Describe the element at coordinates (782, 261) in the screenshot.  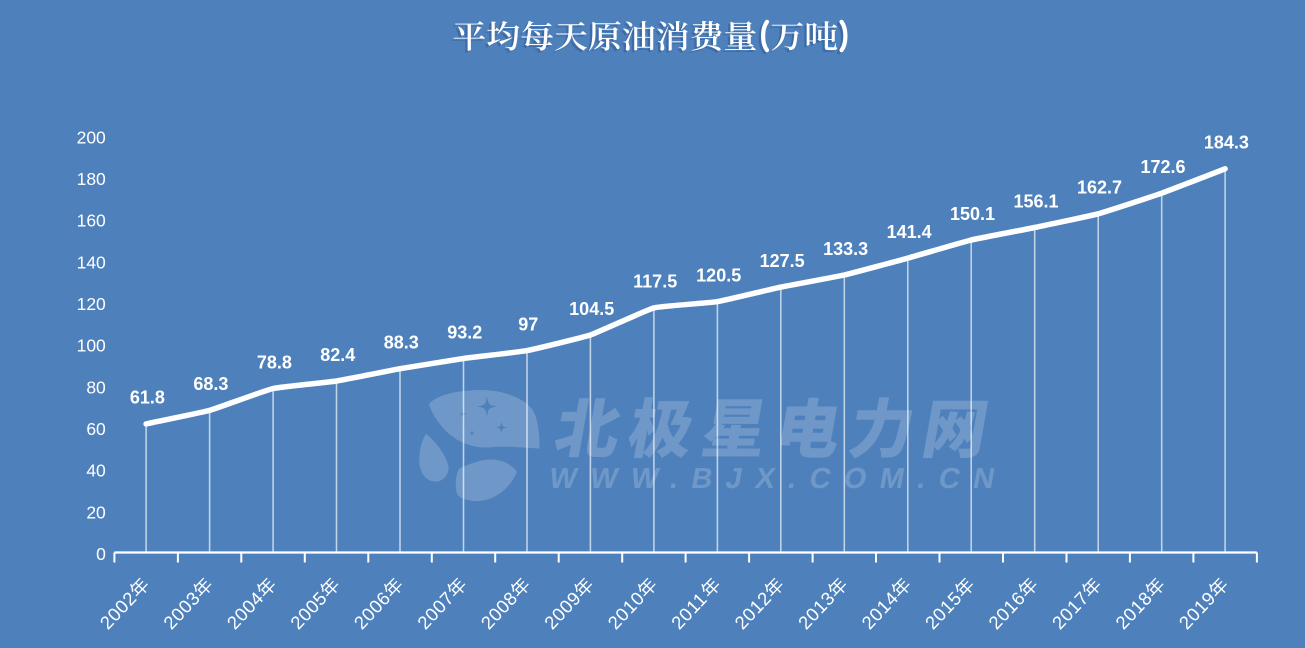
I see `svg-text: 127.5` at that location.